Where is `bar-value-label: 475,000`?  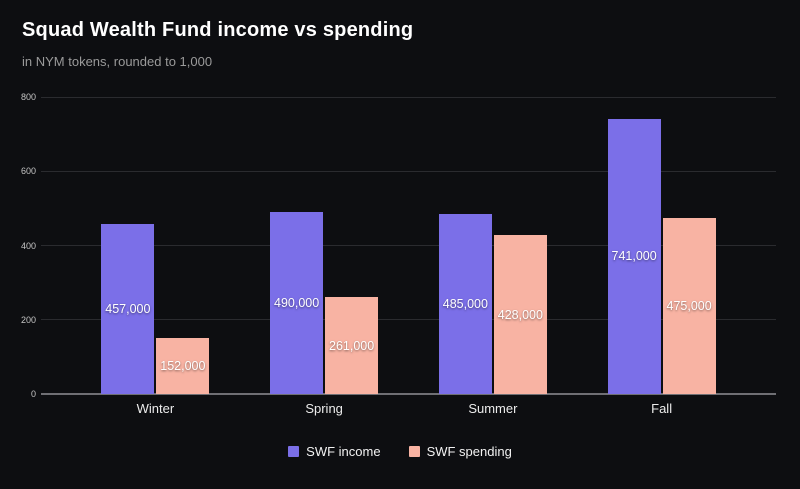
bar-value-label: 475,000 is located at coordinates (689, 305).